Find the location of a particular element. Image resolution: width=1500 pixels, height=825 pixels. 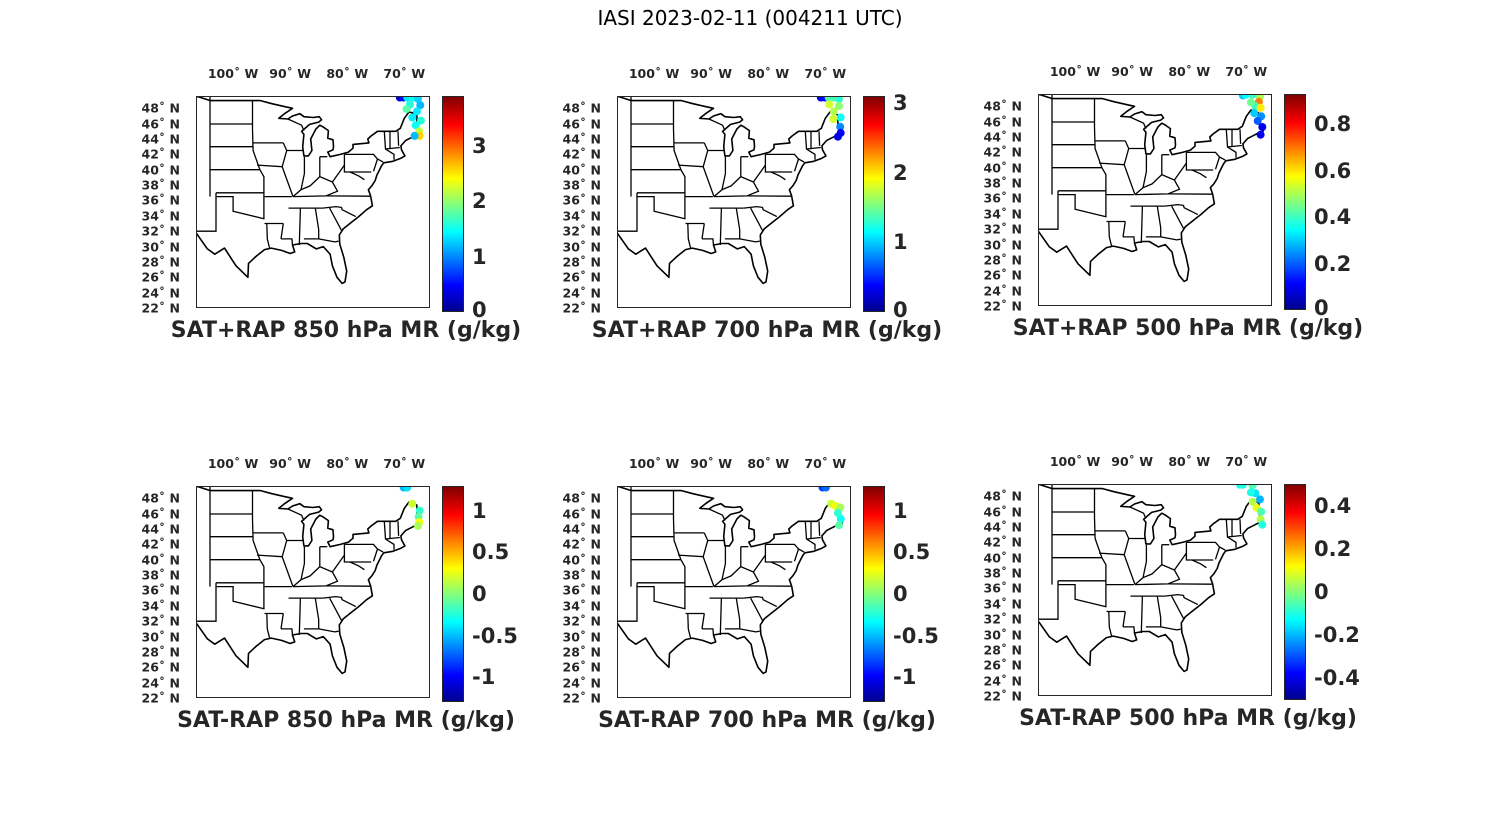

longitude-tick-label: 100˚ W is located at coordinates (233, 463).